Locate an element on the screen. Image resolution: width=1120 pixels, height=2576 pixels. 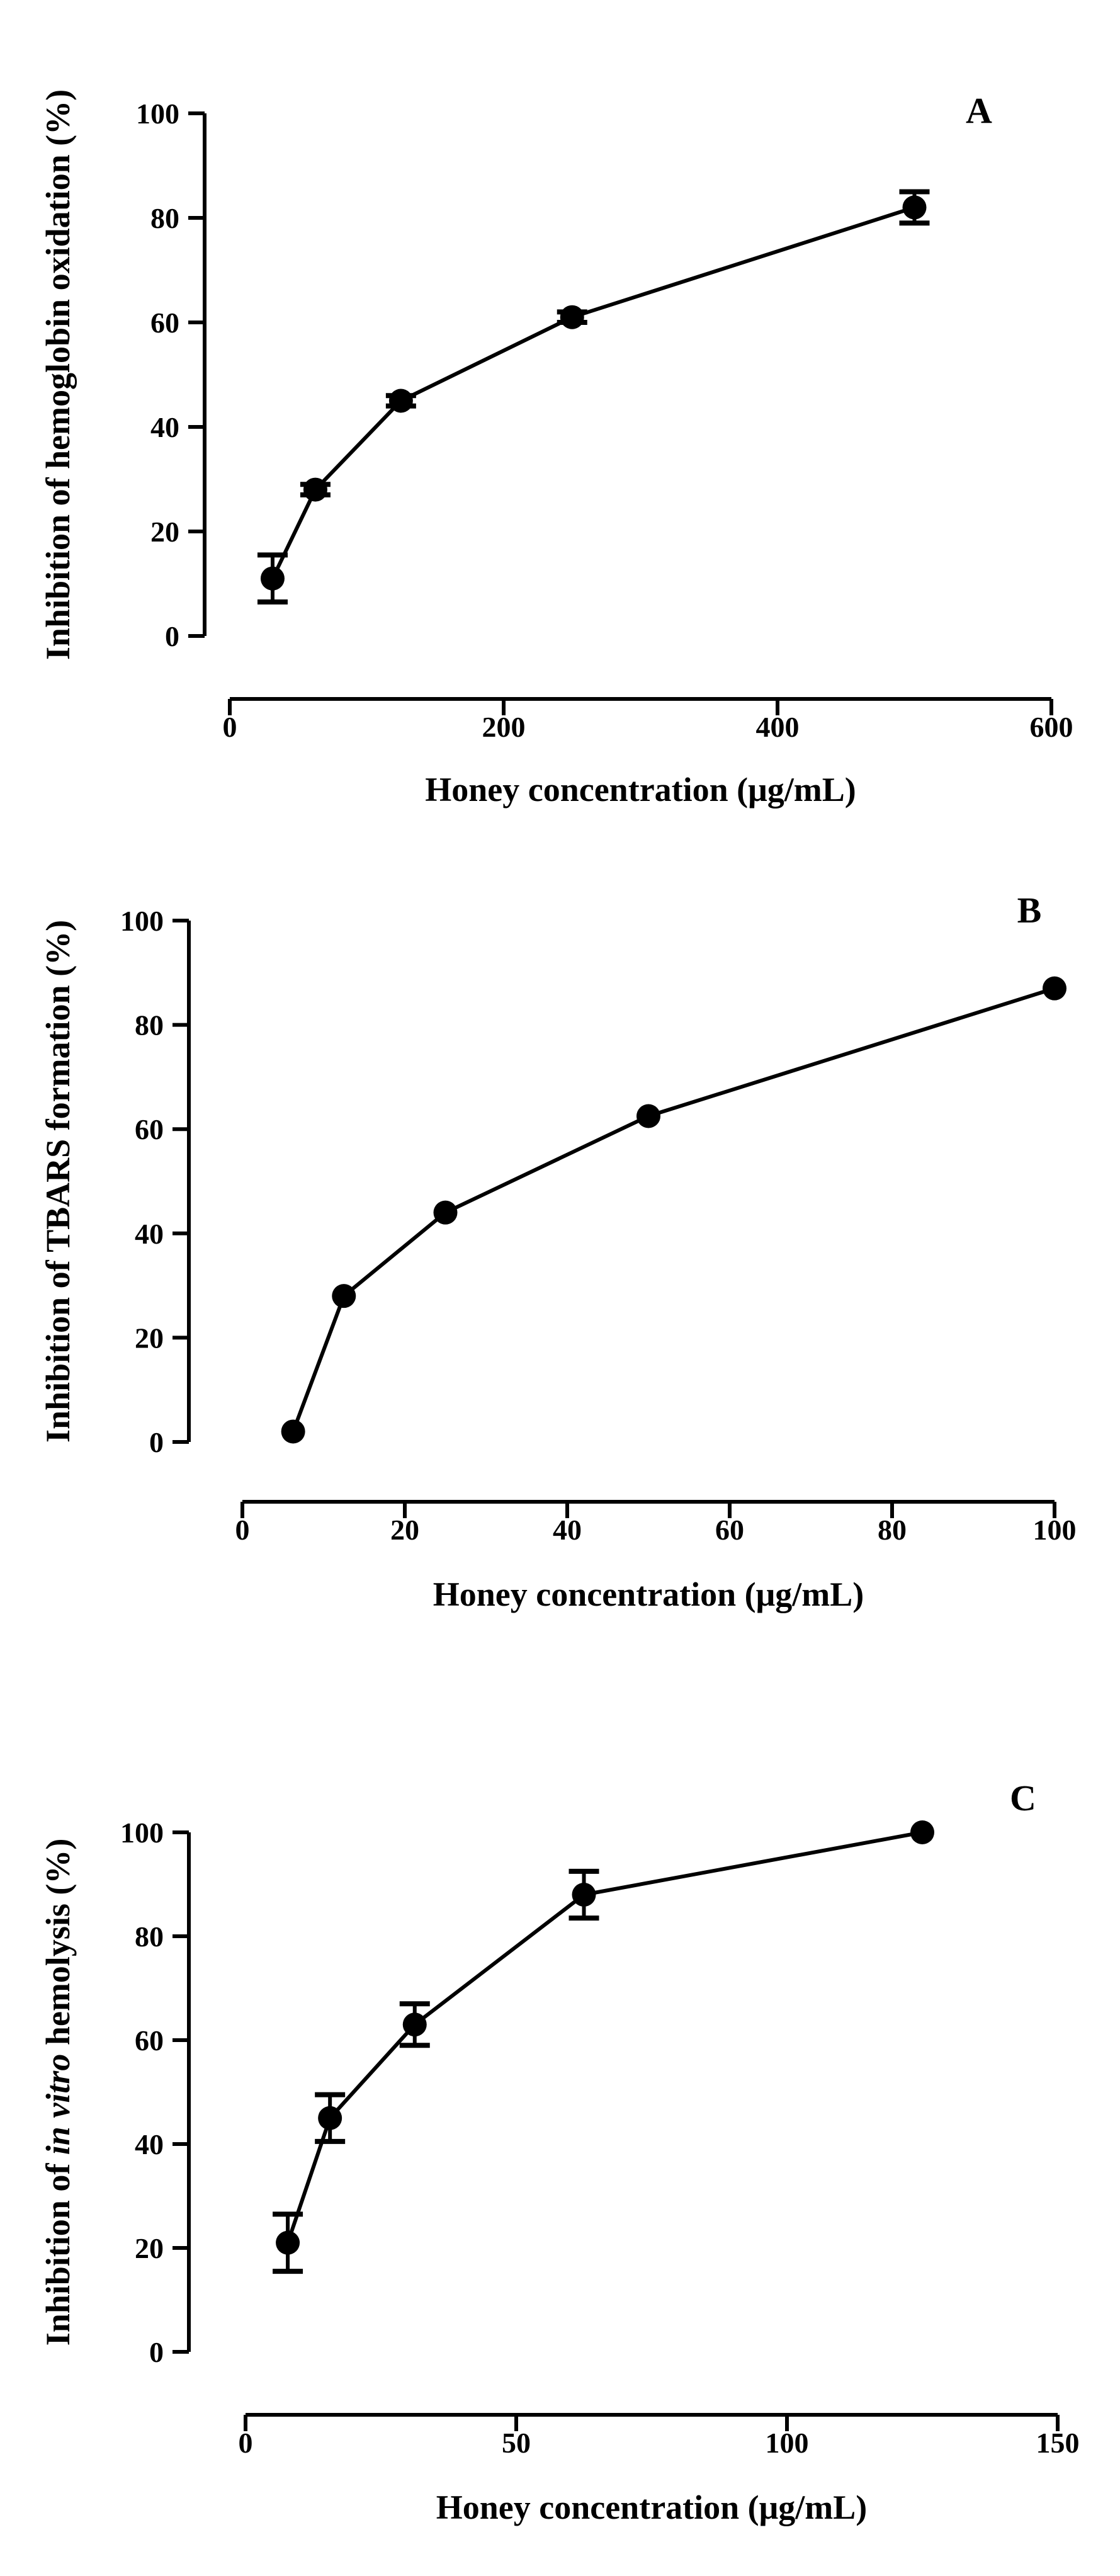
x-tick-label: 150 is located at coordinates (1058, 2443).